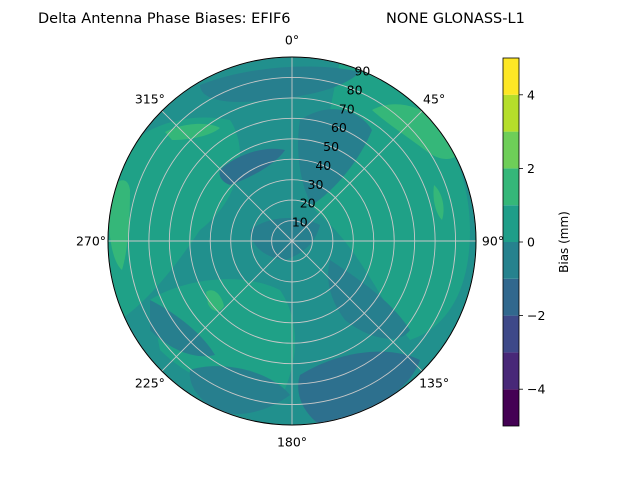 The height and width of the screenshot is (480, 640). I want to click on radial-tick-label-40: 40, so click(323, 165).